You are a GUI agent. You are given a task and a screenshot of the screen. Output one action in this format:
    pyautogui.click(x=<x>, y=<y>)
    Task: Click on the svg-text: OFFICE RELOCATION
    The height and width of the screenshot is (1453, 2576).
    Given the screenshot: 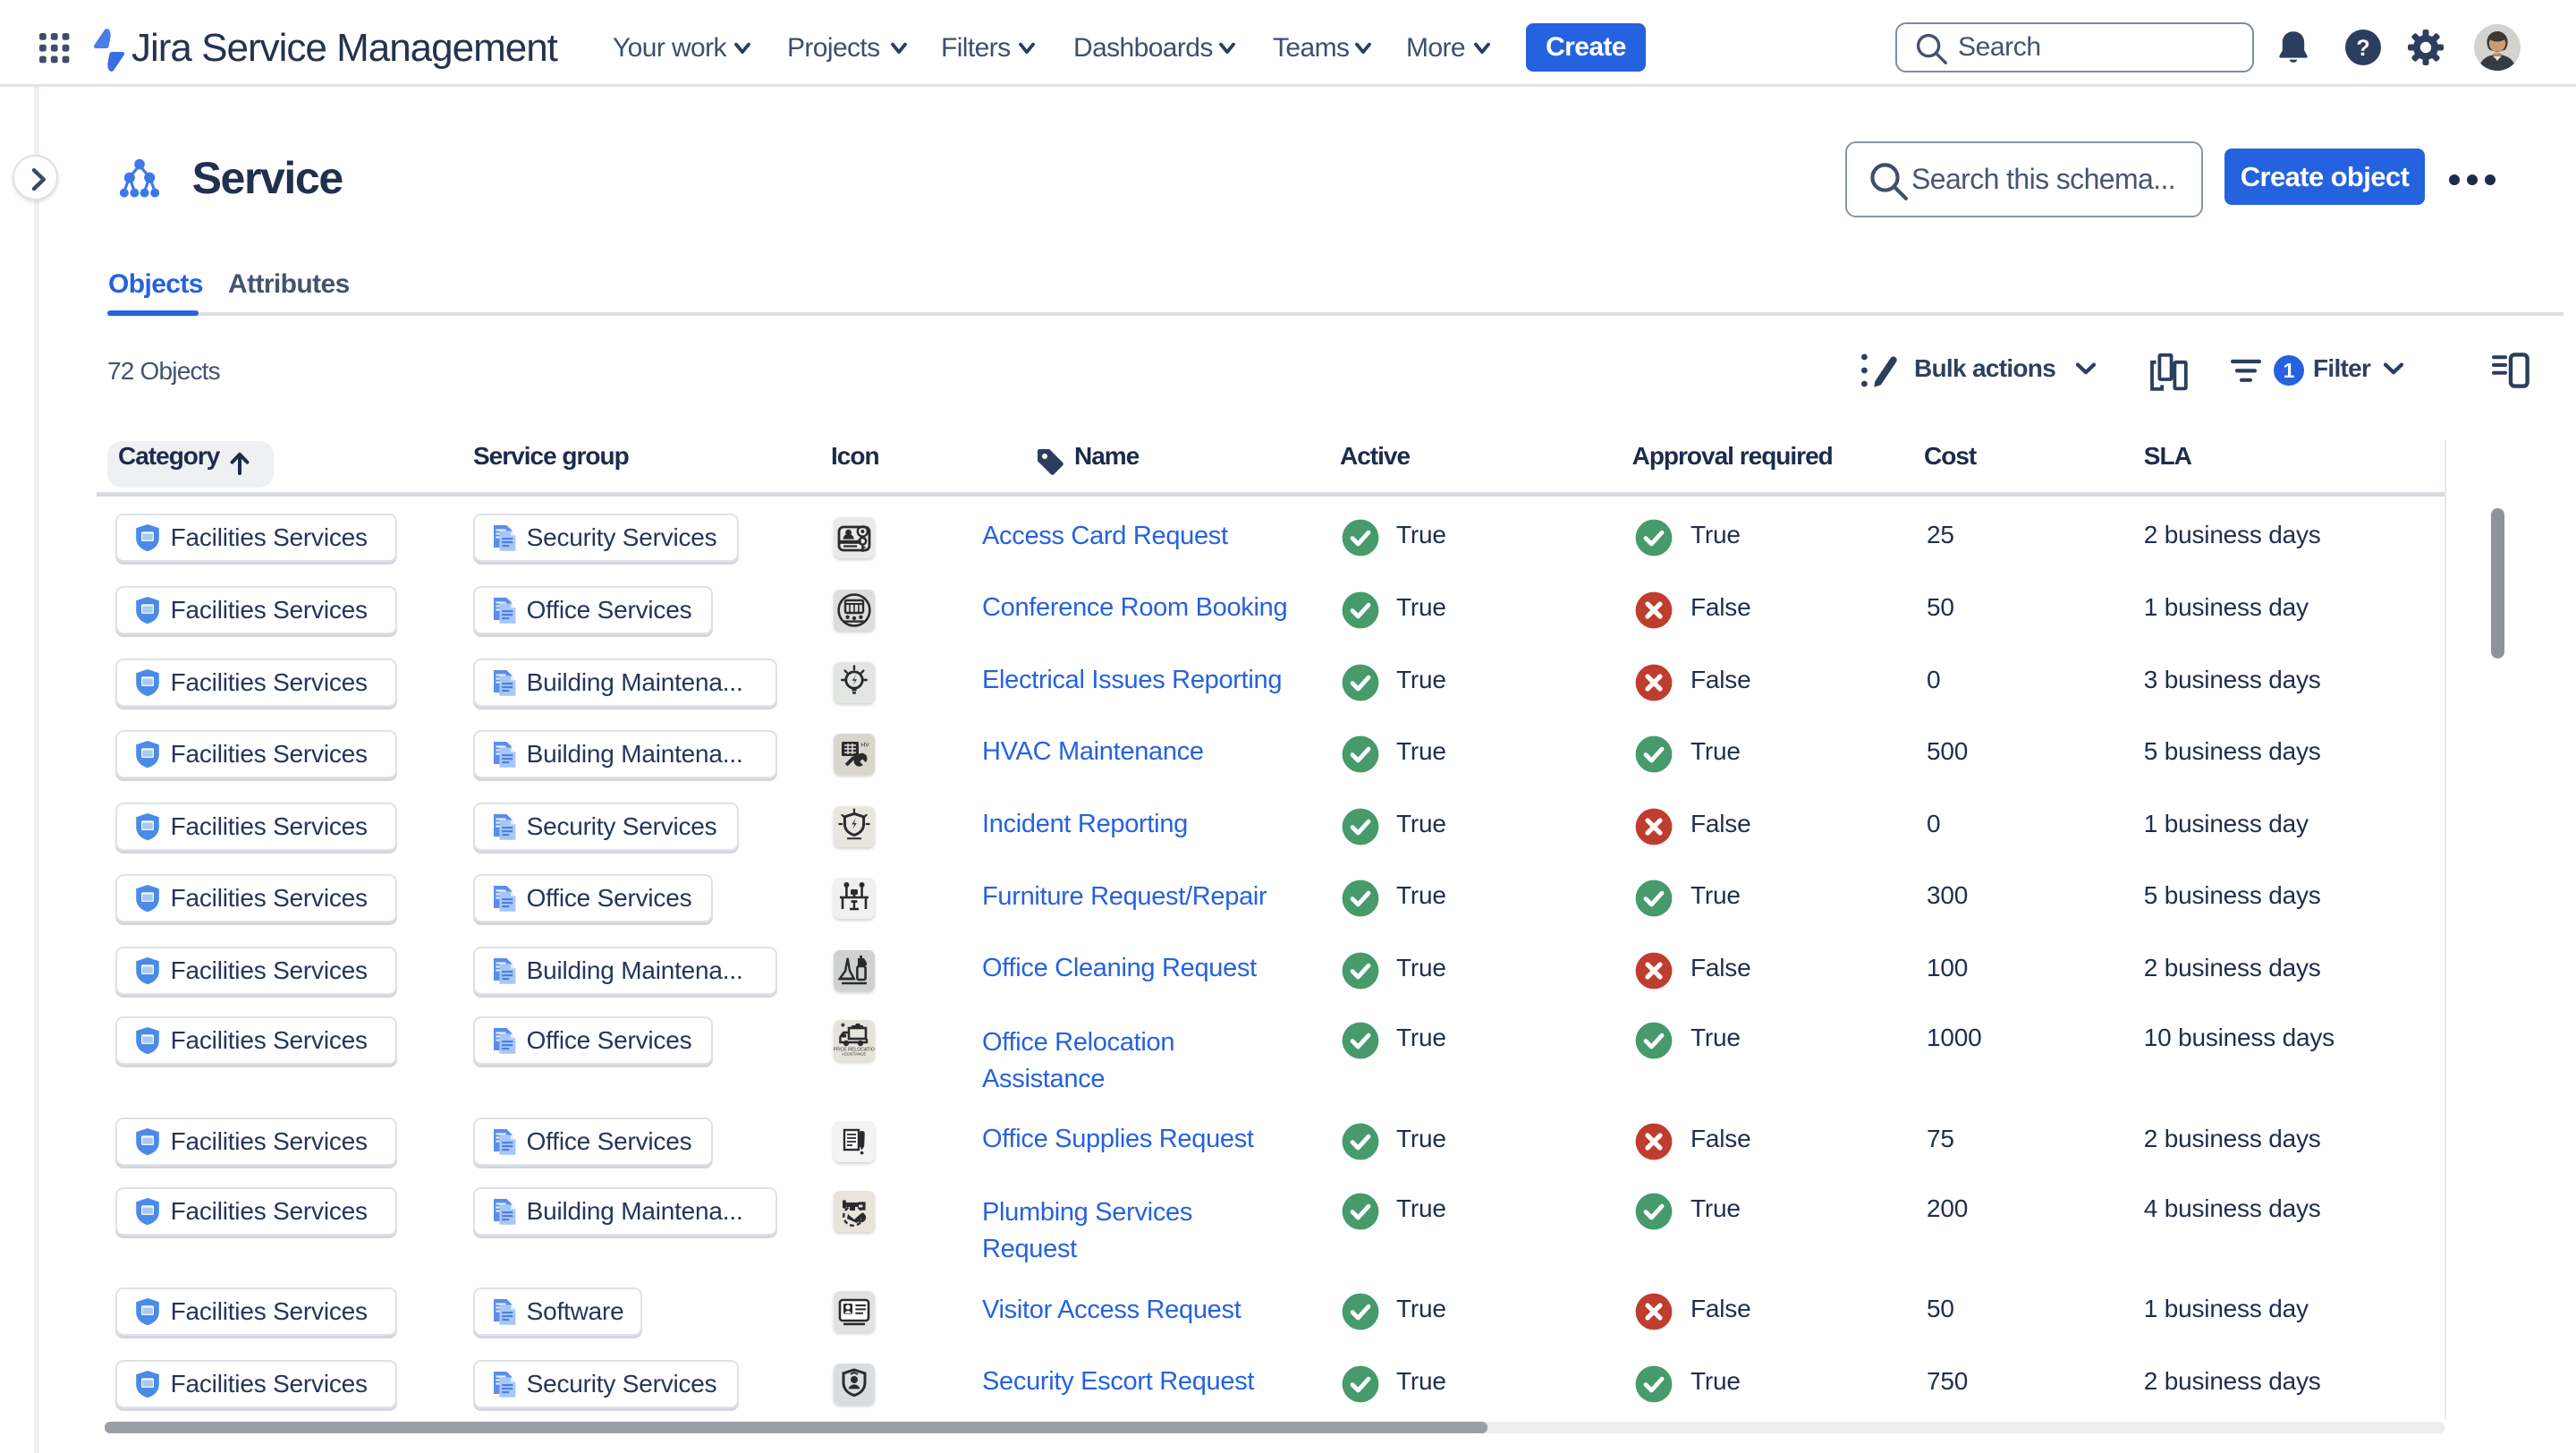 What is the action you would take?
    pyautogui.click(x=854, y=1050)
    